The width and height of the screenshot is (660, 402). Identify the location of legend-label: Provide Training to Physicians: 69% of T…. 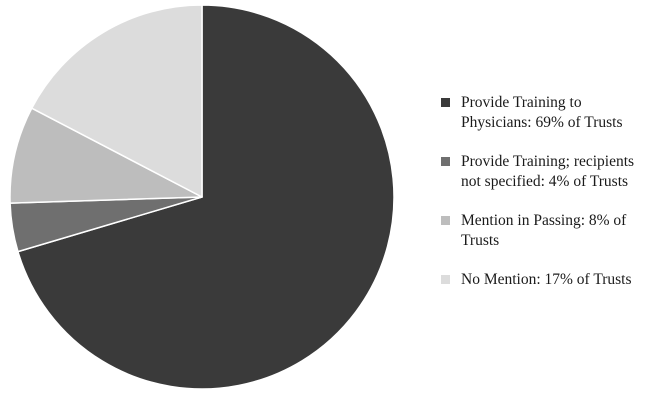
(542, 112).